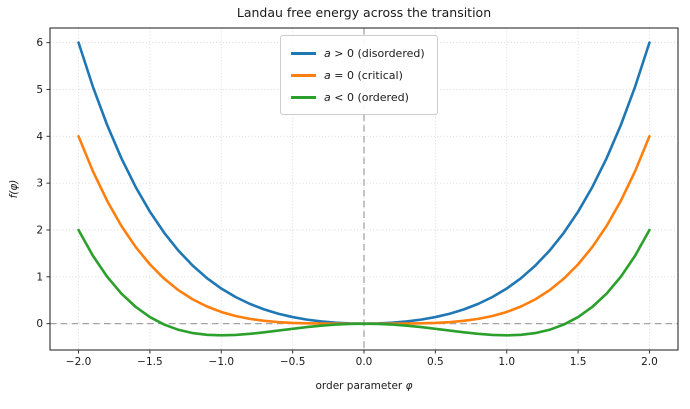  Describe the element at coordinates (374, 53) in the screenshot. I see `legend-label: a > 0 (disordered)` at that location.